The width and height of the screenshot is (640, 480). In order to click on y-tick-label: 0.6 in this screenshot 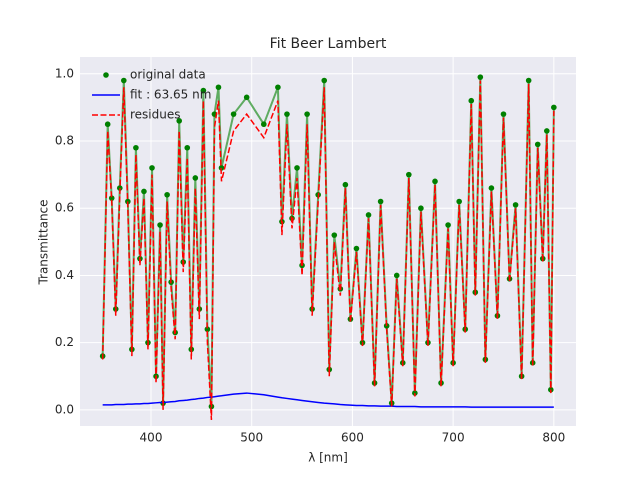, I will do `click(64, 208)`.